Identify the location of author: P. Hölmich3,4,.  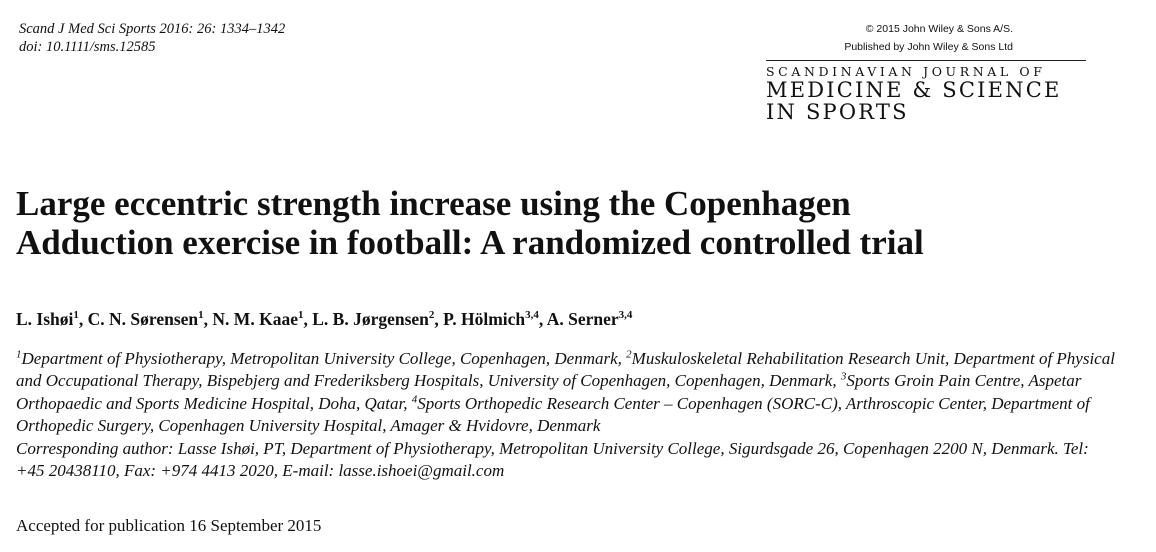
(495, 319).